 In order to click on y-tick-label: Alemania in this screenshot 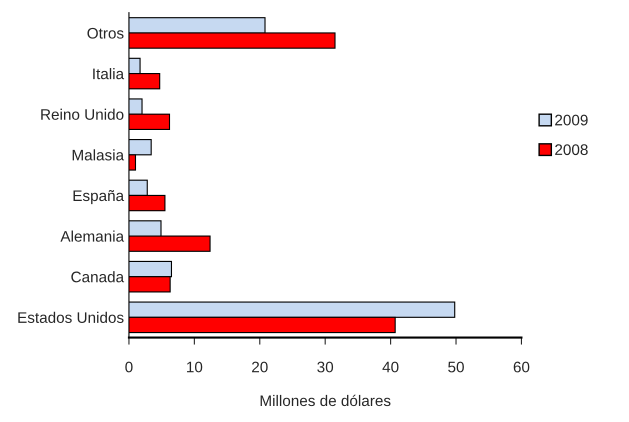, I will do `click(92, 236)`.